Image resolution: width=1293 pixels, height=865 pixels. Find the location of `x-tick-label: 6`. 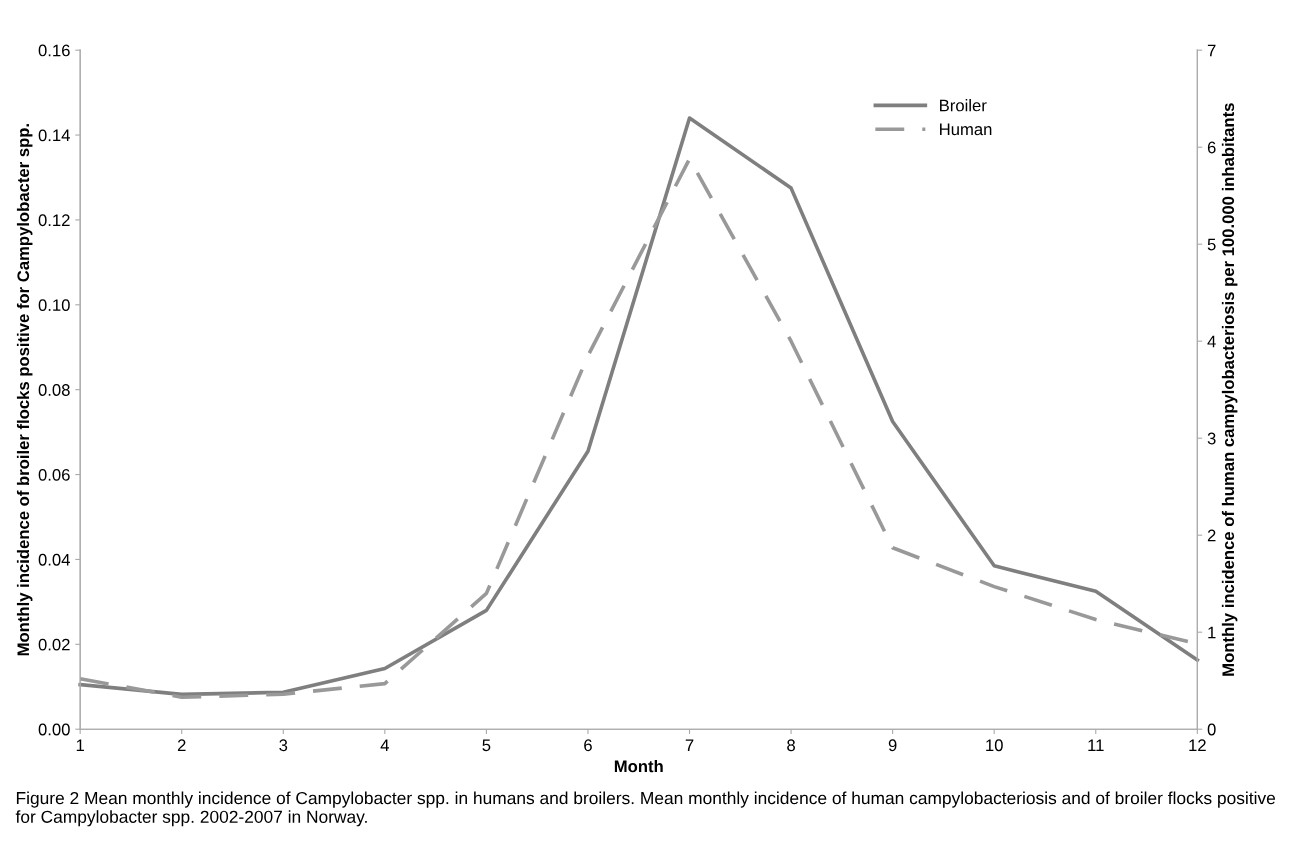

x-tick-label: 6 is located at coordinates (588, 745).